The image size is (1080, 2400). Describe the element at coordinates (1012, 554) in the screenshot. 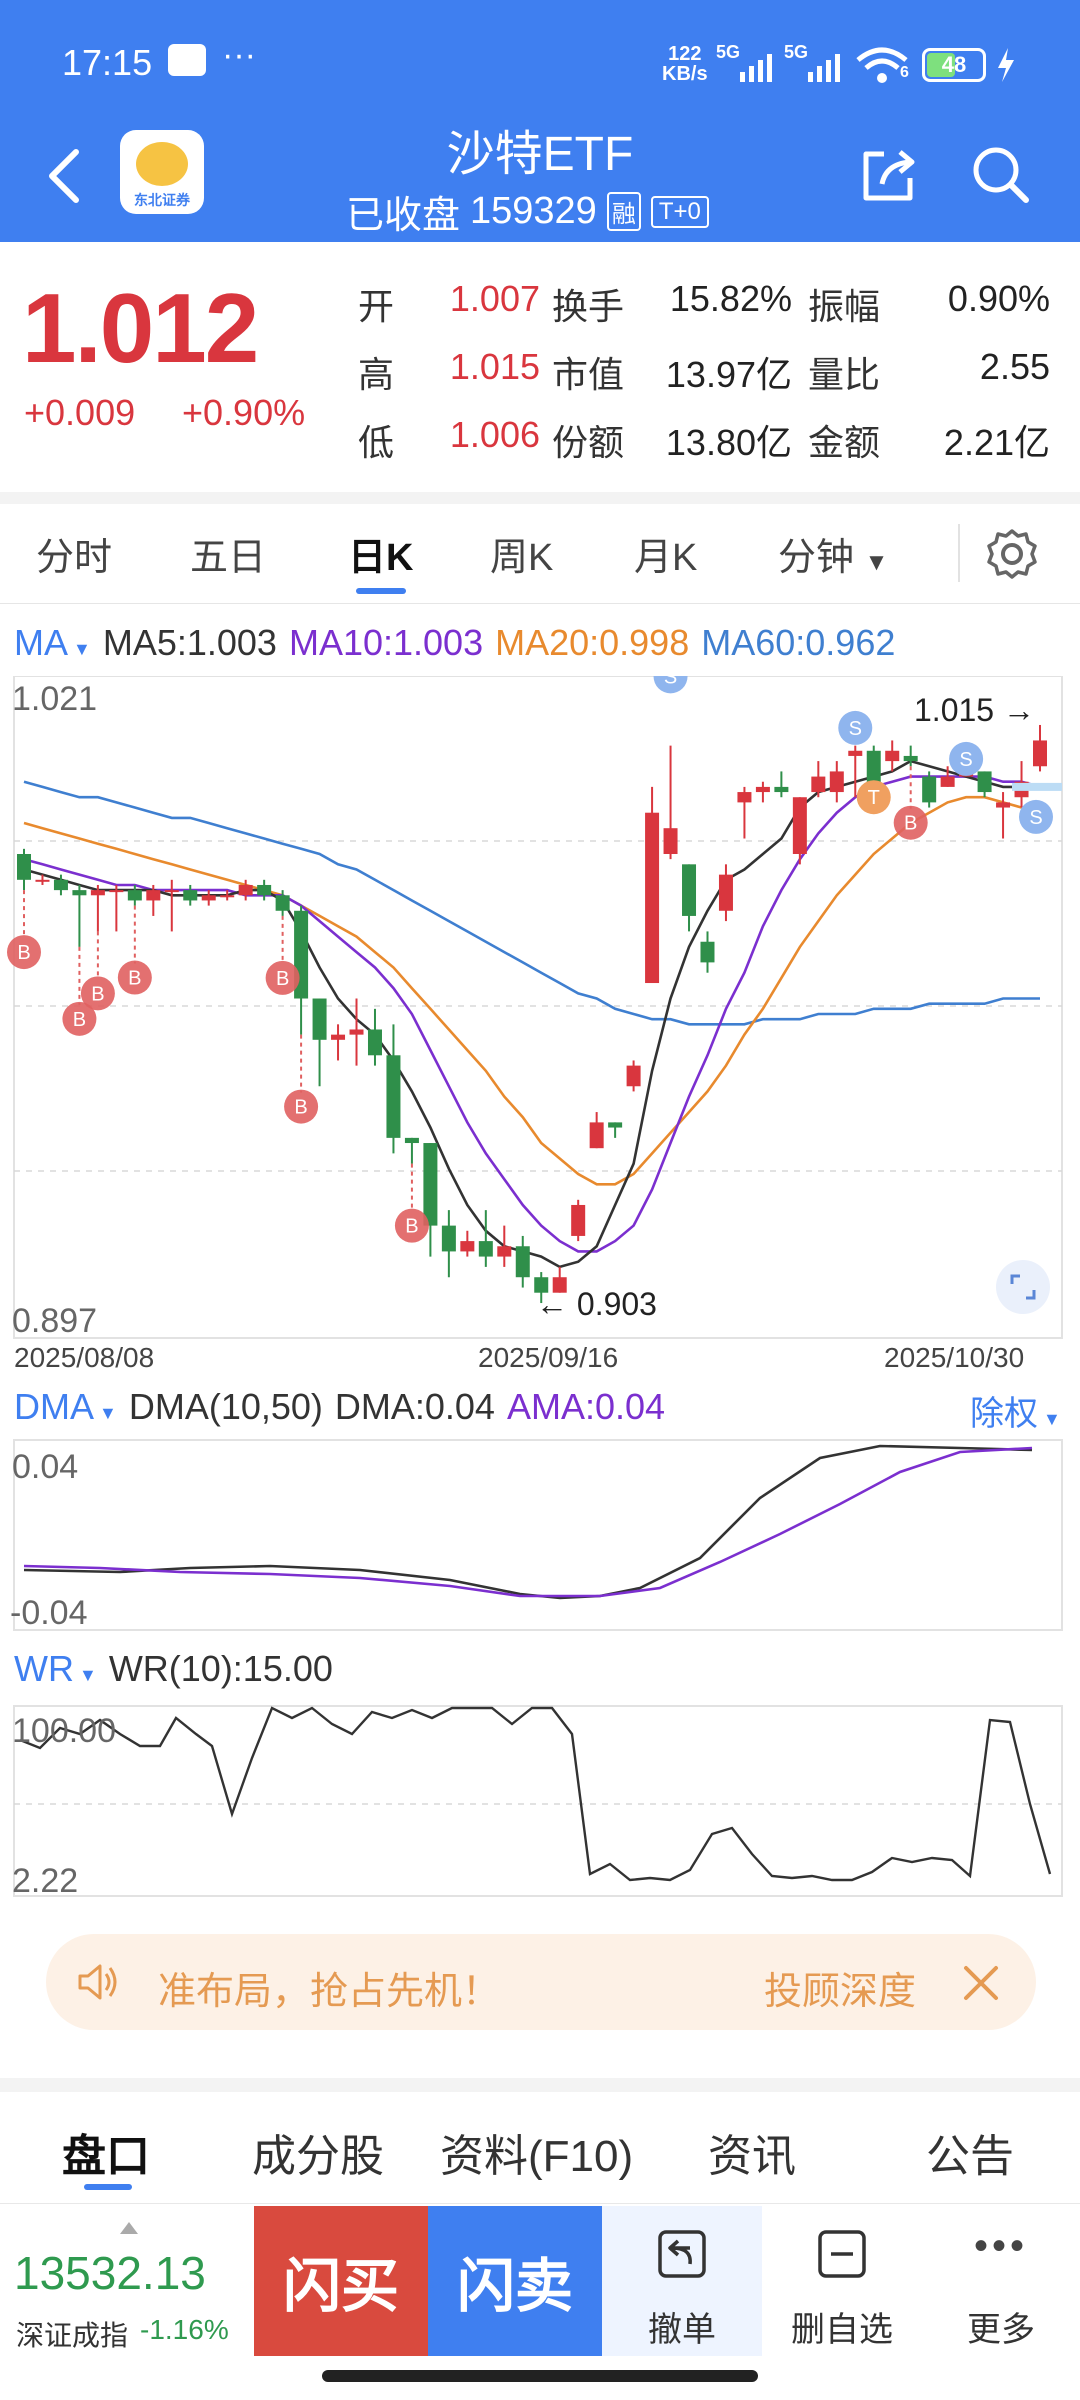

I see `gear-icon` at that location.